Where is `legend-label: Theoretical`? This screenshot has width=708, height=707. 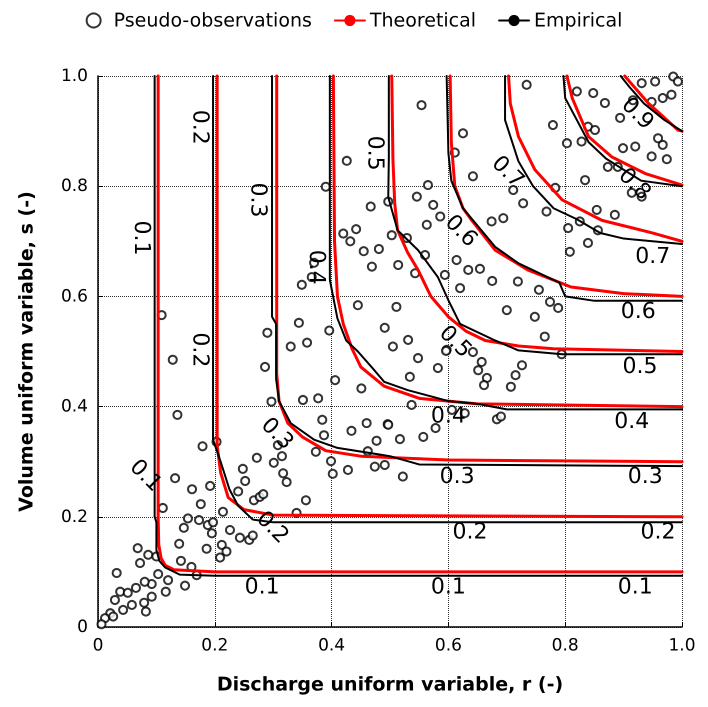
legend-label: Theoretical is located at coordinates (422, 21).